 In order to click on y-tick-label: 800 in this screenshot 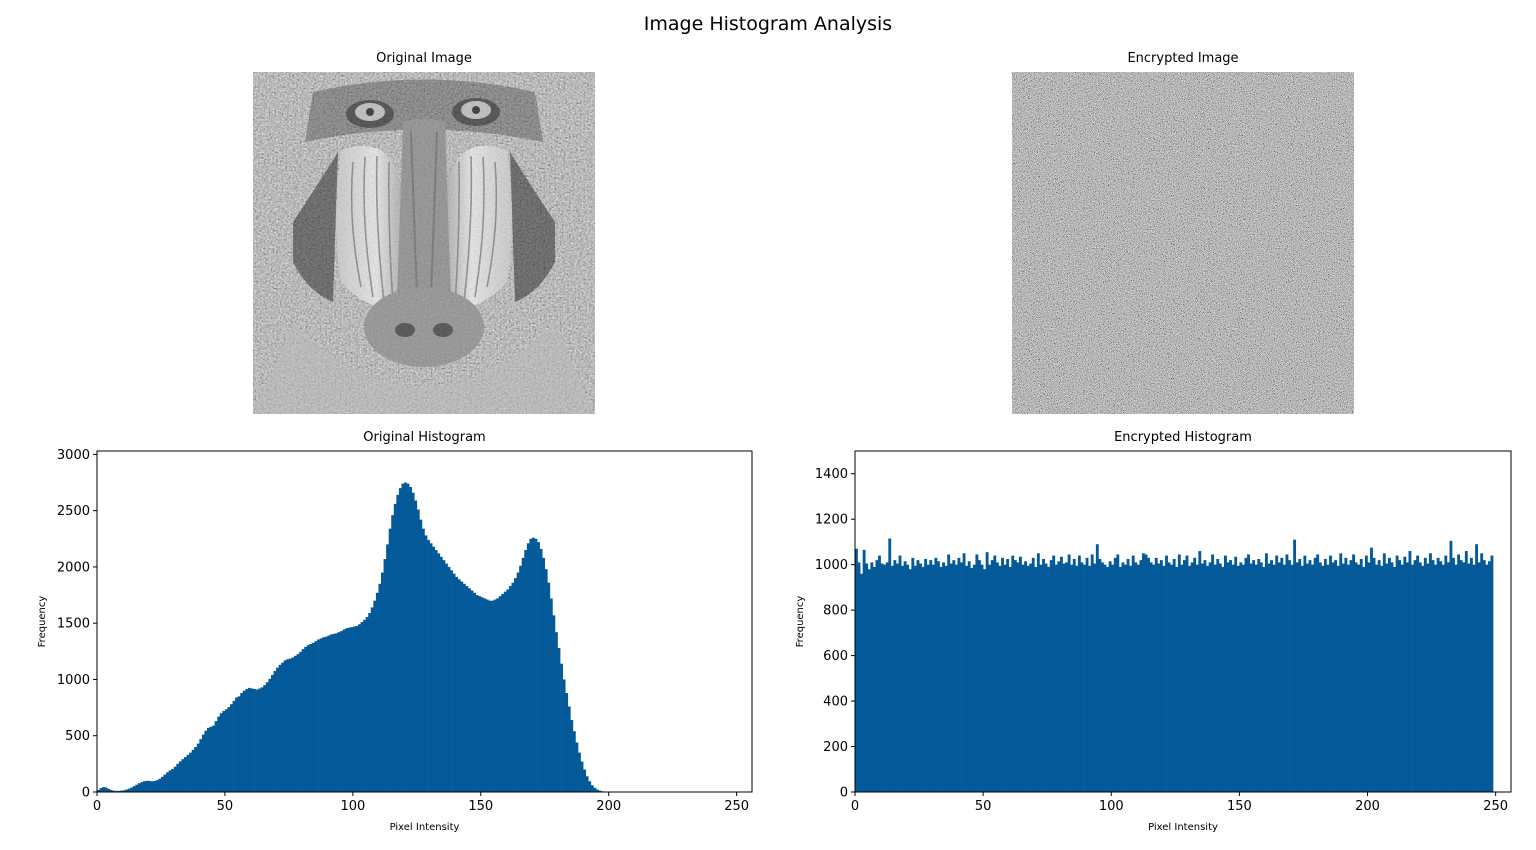, I will do `click(835, 611)`.